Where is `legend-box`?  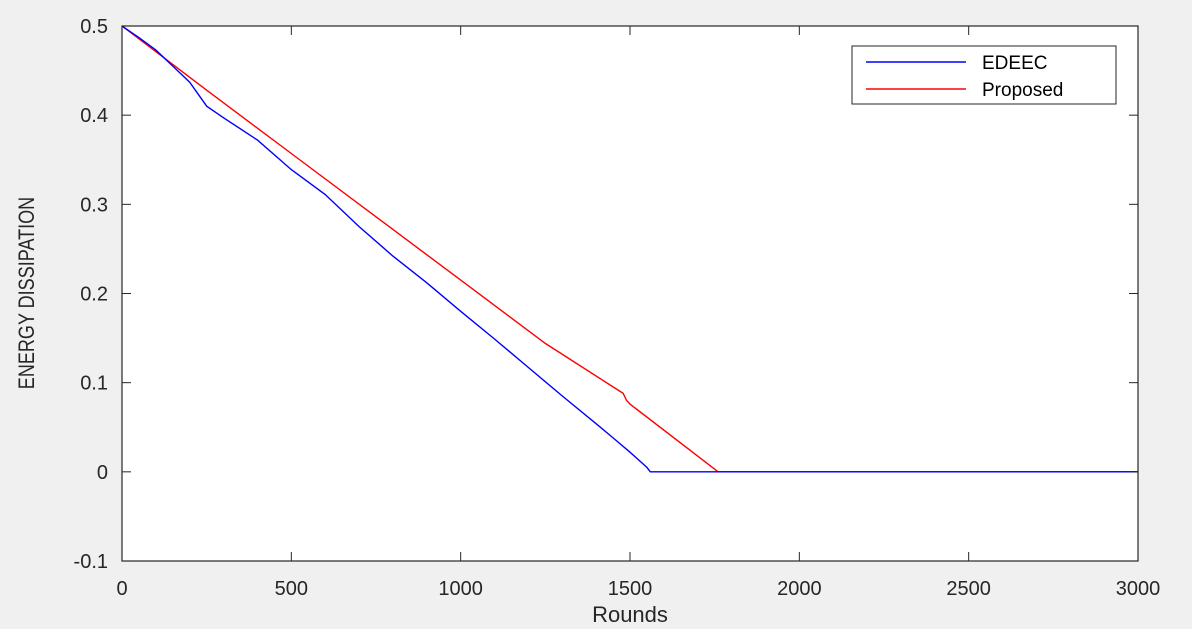 legend-box is located at coordinates (984, 75).